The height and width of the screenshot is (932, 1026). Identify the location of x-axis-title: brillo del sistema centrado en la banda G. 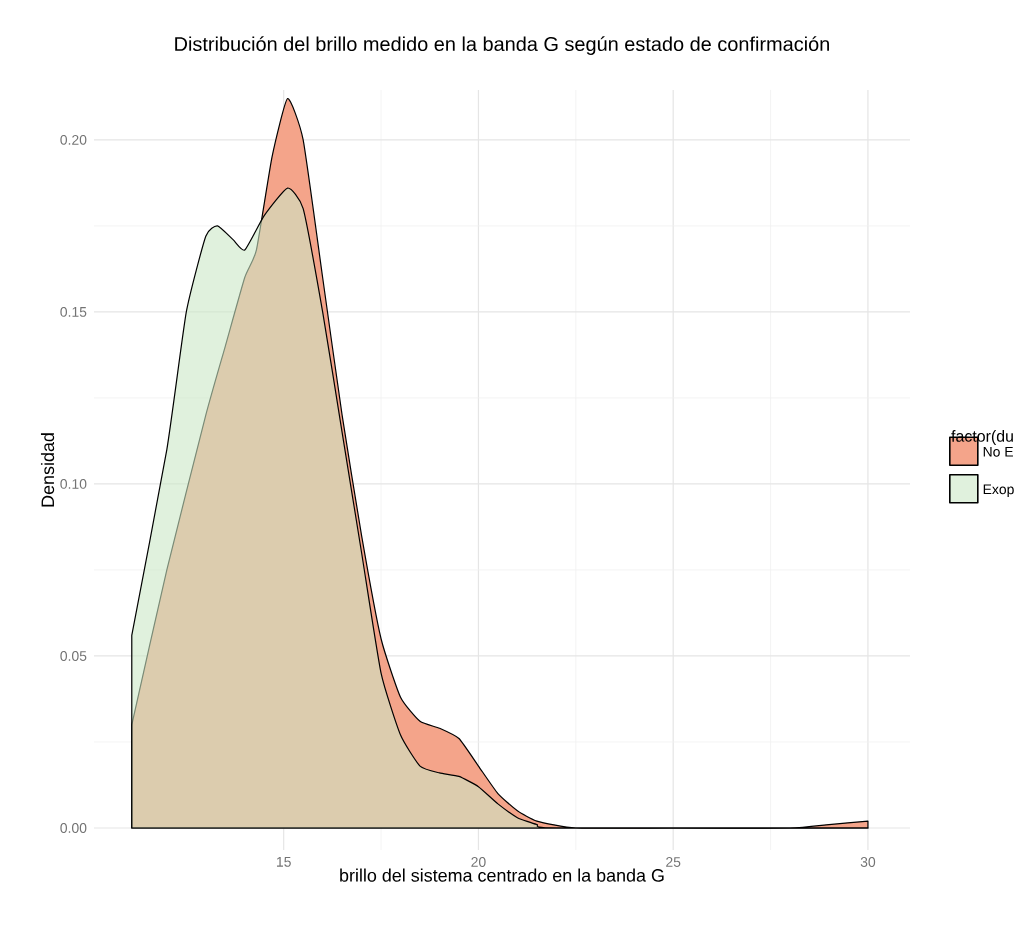
(502, 875).